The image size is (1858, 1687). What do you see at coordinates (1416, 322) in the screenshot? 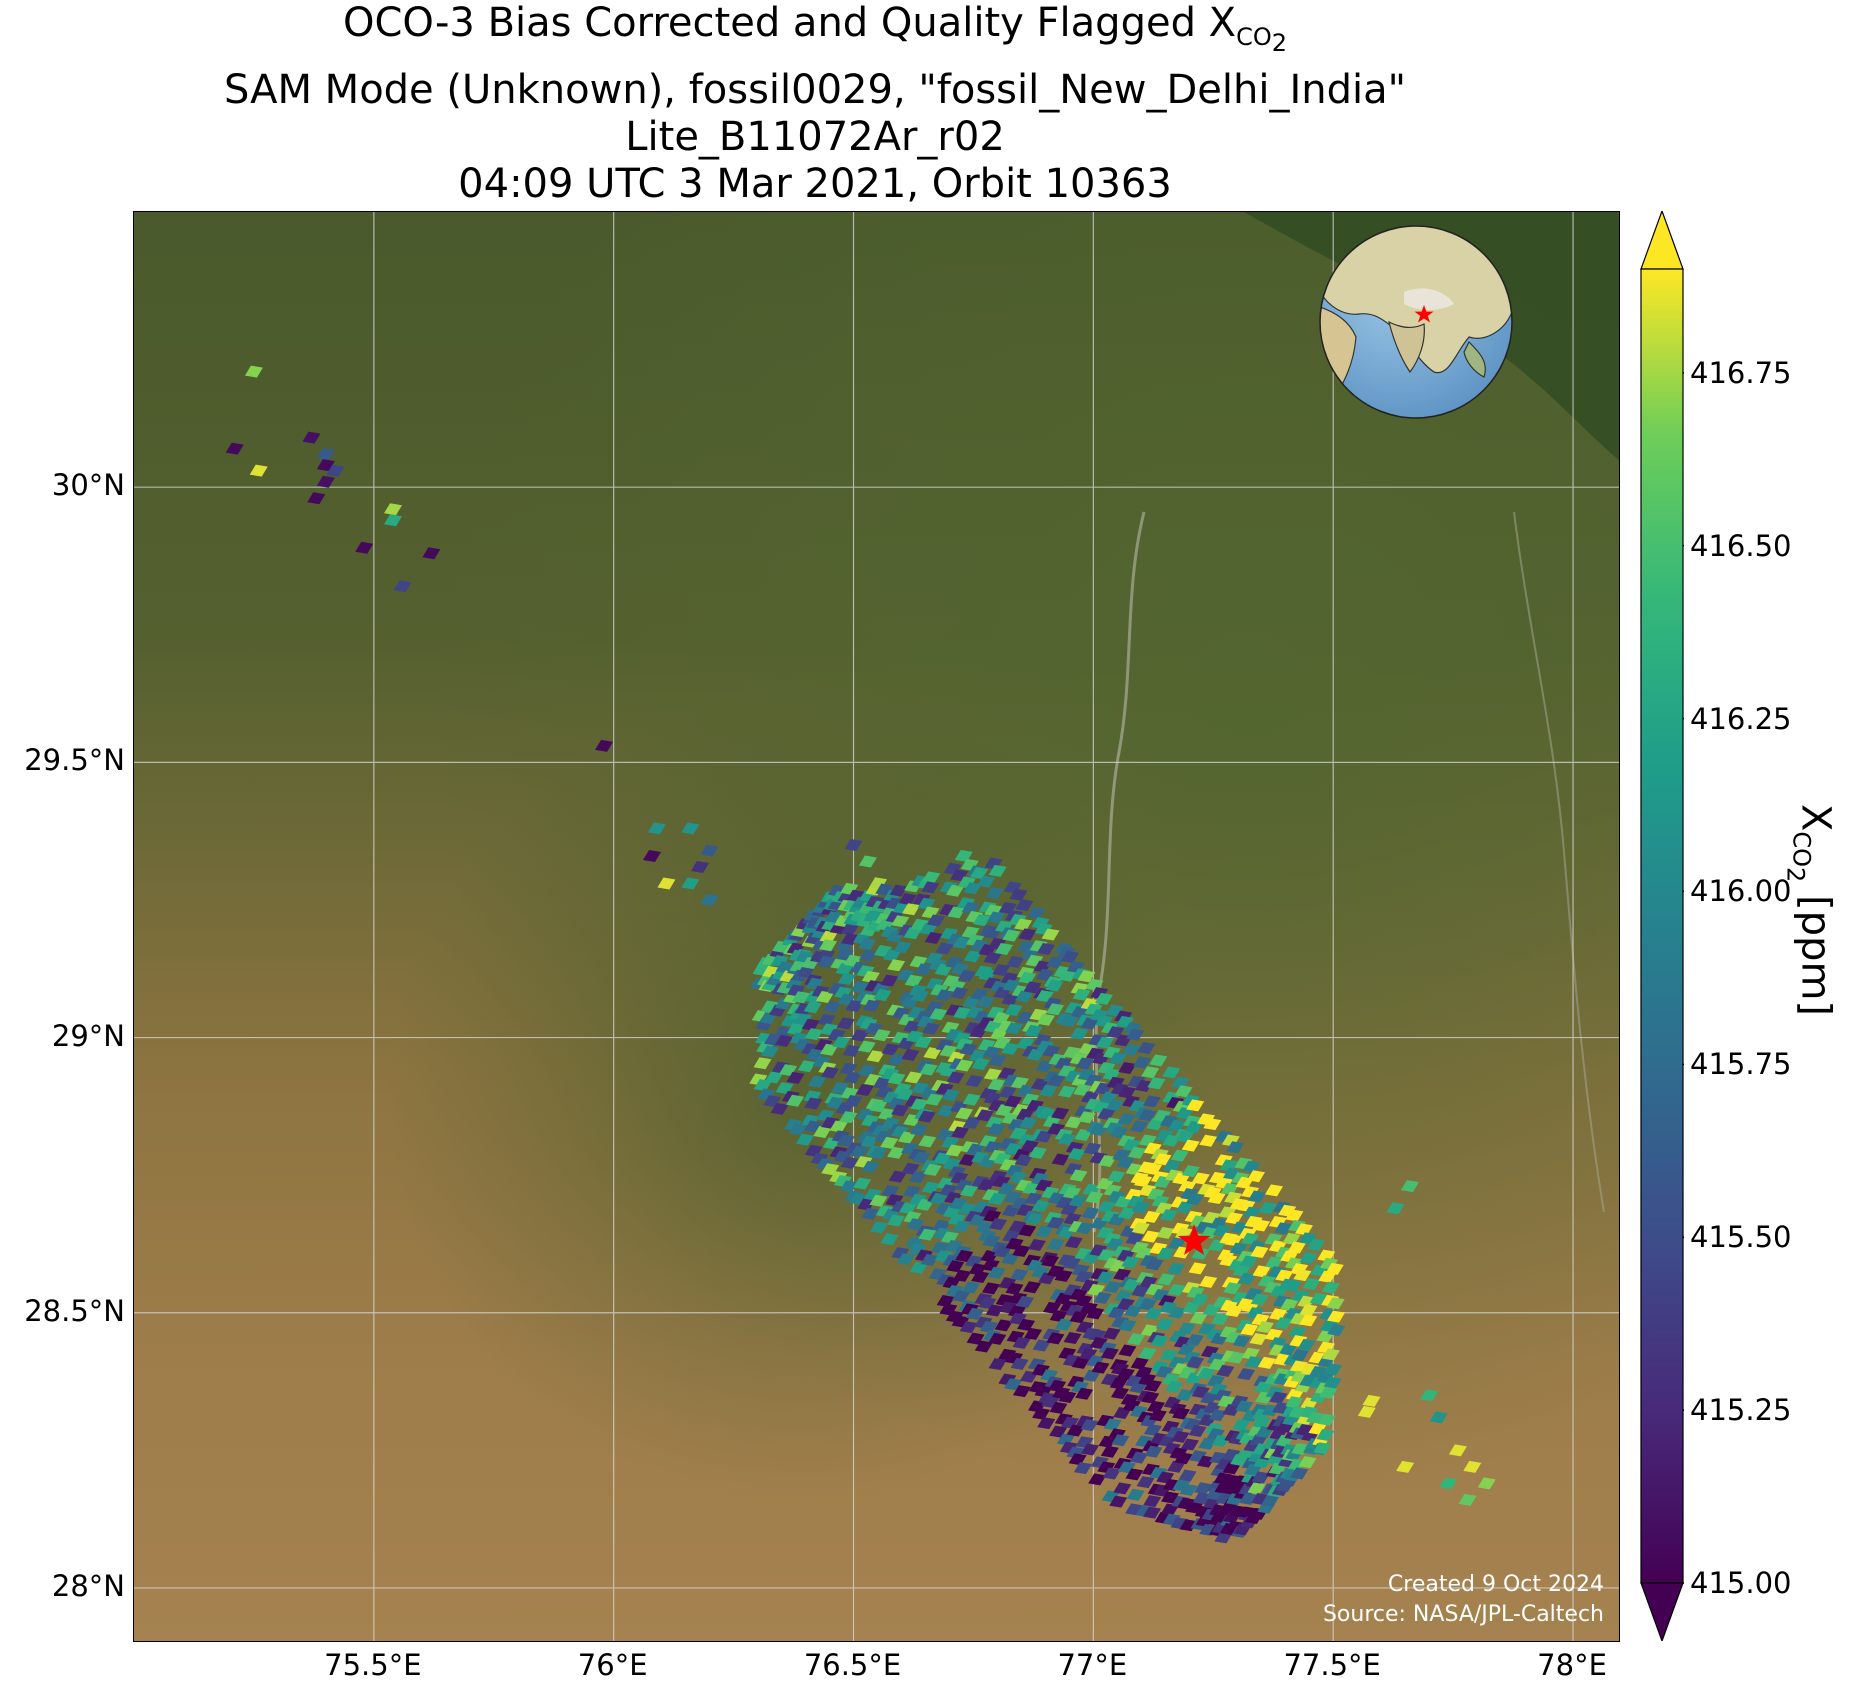
I see `inset-globe` at bounding box center [1416, 322].